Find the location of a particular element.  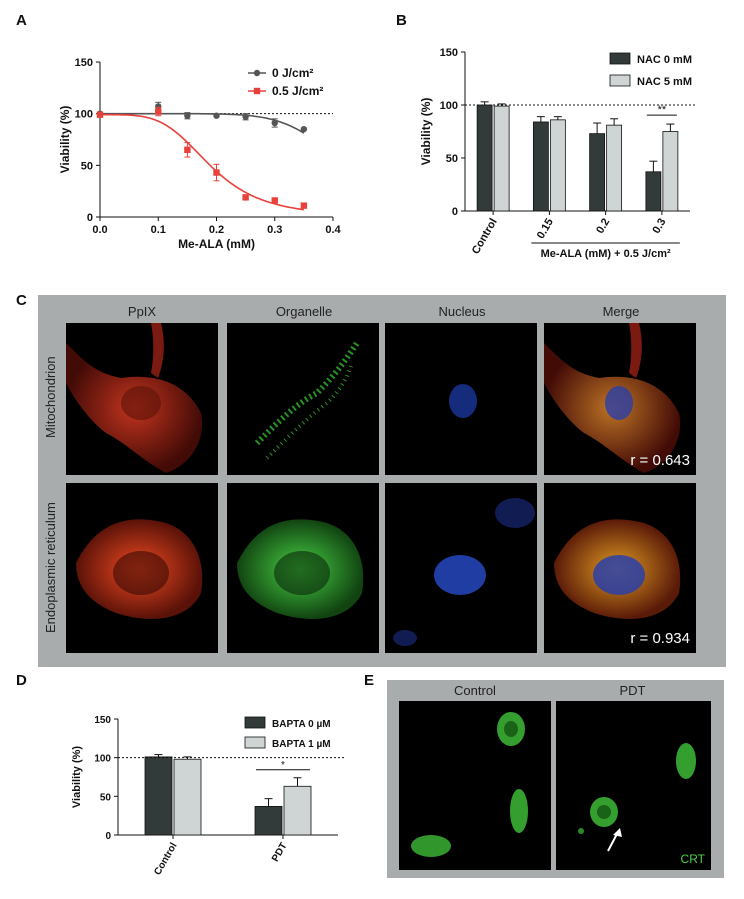

col-head-pdt-e: PDT is located at coordinates (632, 690).